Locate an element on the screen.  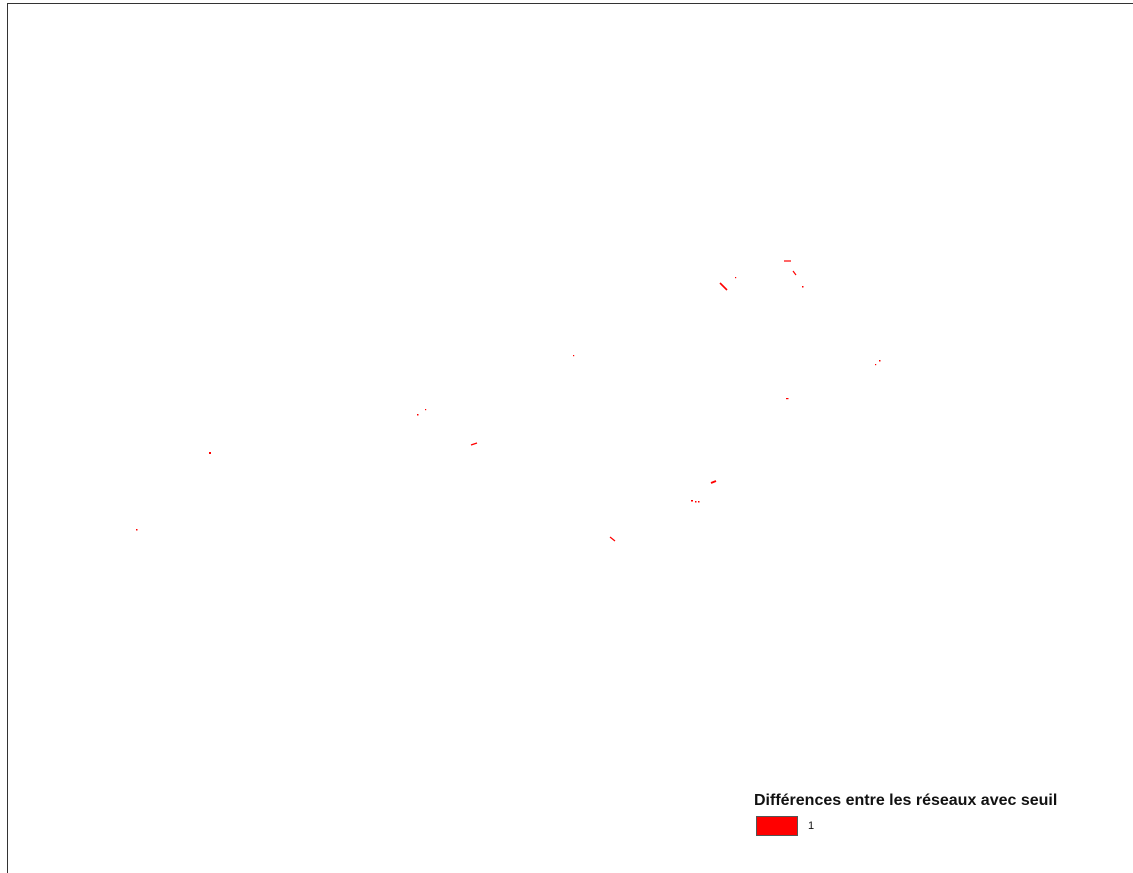
legend-title: Différences entre les réseaux avec seuil is located at coordinates (906, 800).